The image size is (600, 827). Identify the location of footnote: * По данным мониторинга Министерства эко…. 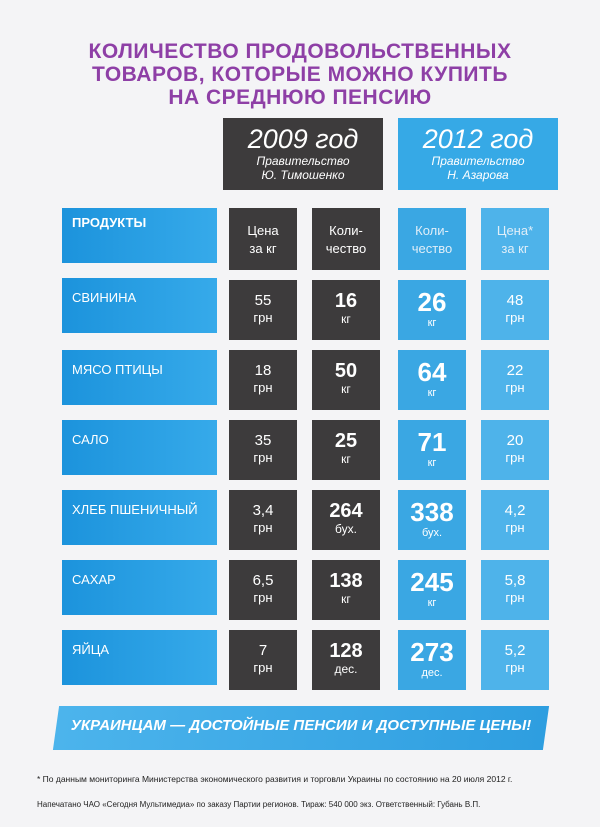
(275, 779).